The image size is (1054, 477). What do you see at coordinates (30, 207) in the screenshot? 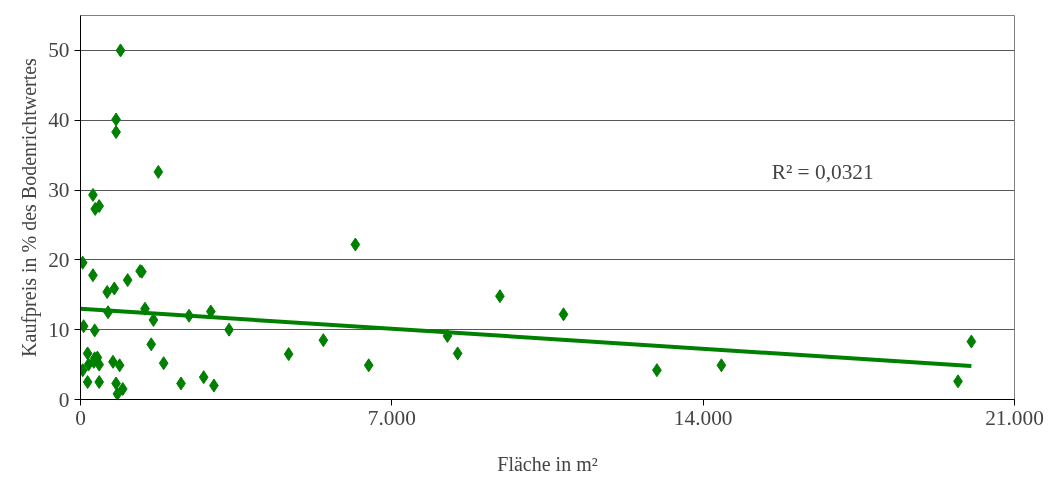
I see `y-axis-title: Kaufpreis in % des Bodenrichtwertes` at bounding box center [30, 207].